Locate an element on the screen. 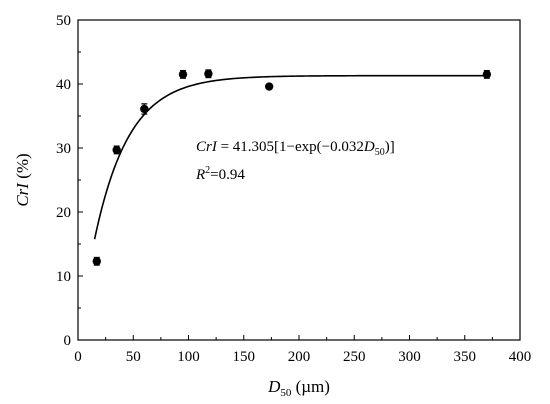  x-tick-label: 250 is located at coordinates (354, 357).